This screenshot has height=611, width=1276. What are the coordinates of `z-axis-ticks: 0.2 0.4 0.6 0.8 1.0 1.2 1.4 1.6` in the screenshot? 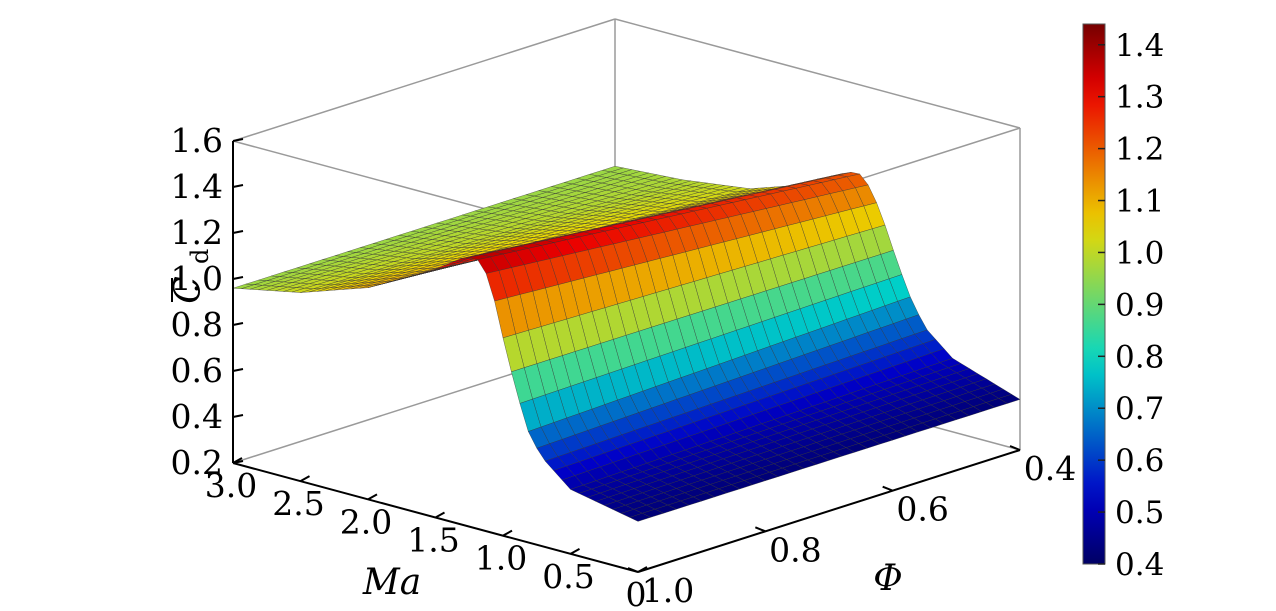 It's located at (207, 301).